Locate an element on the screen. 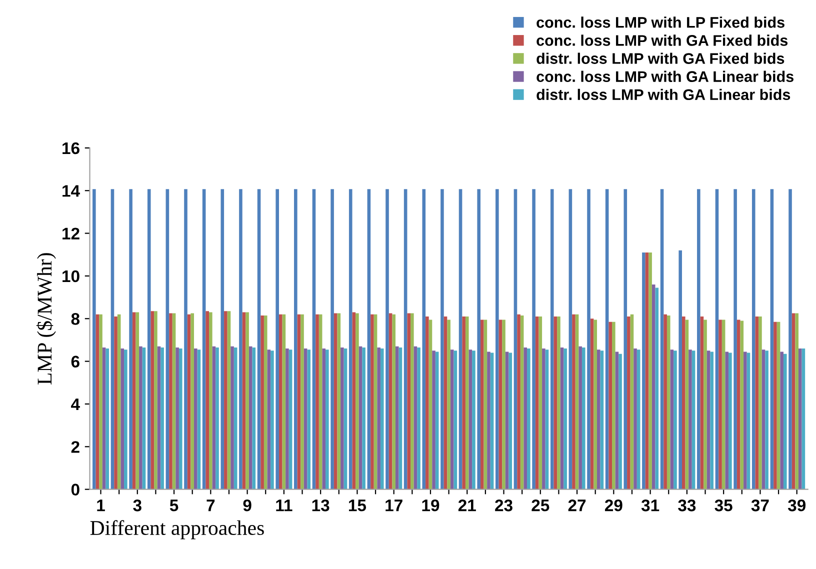  x-tick-label: 35 is located at coordinates (723, 506).